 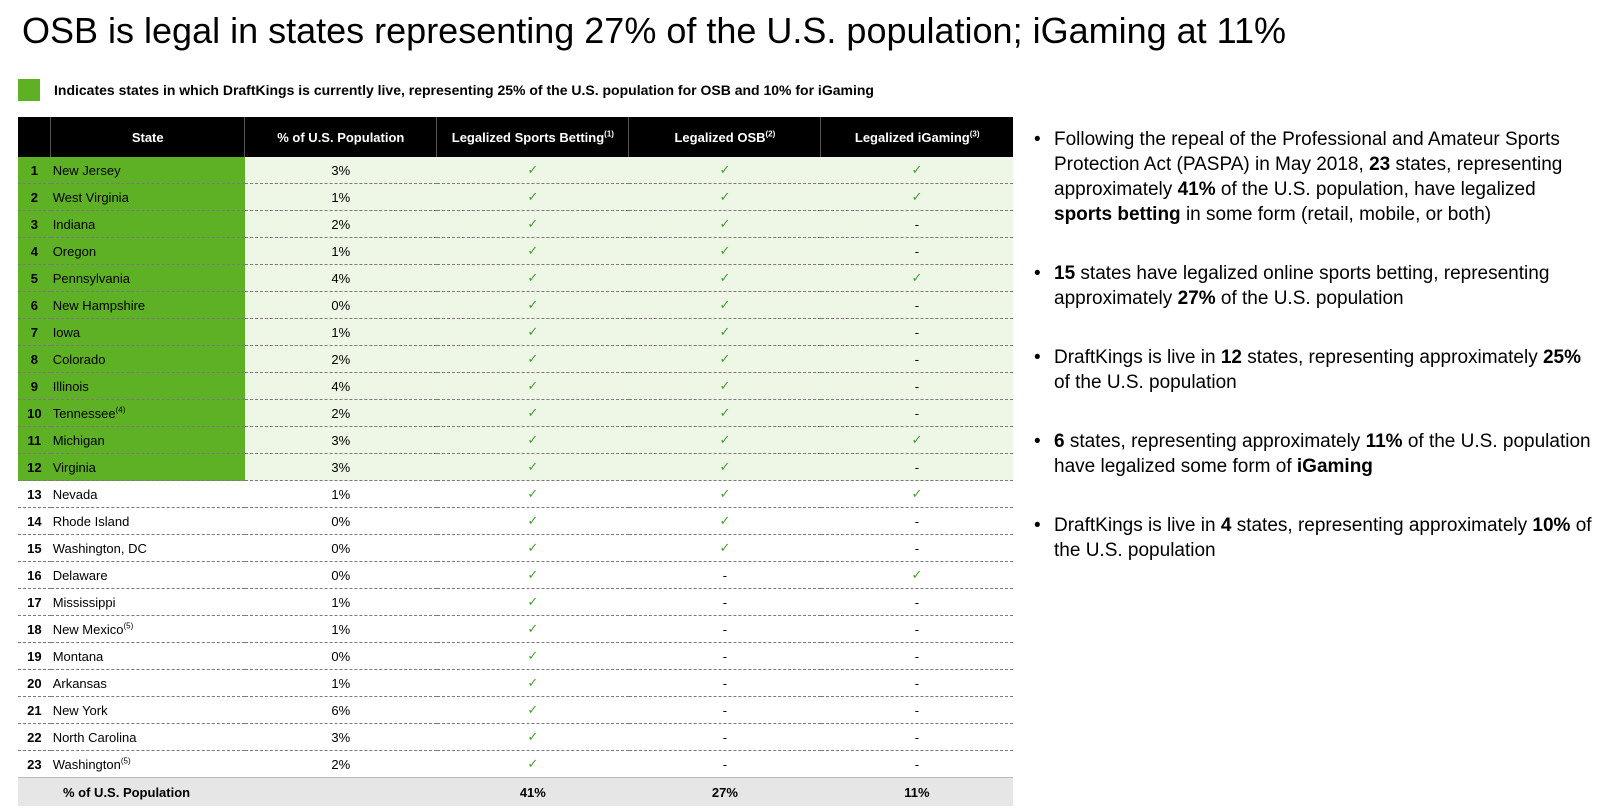 I want to click on row-number: 13, so click(x=34, y=494).